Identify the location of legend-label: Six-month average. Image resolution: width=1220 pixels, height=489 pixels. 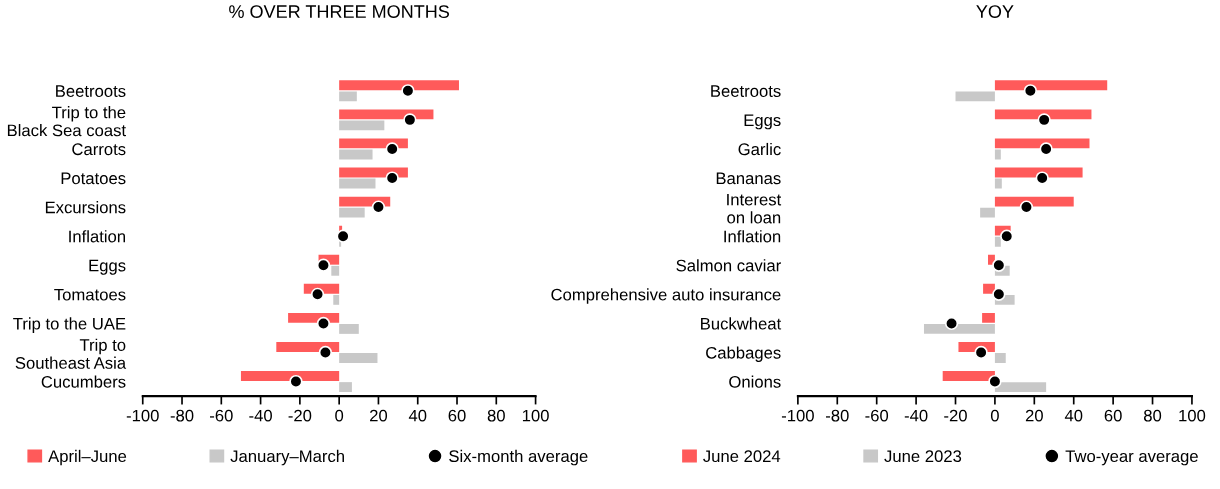
(518, 457).